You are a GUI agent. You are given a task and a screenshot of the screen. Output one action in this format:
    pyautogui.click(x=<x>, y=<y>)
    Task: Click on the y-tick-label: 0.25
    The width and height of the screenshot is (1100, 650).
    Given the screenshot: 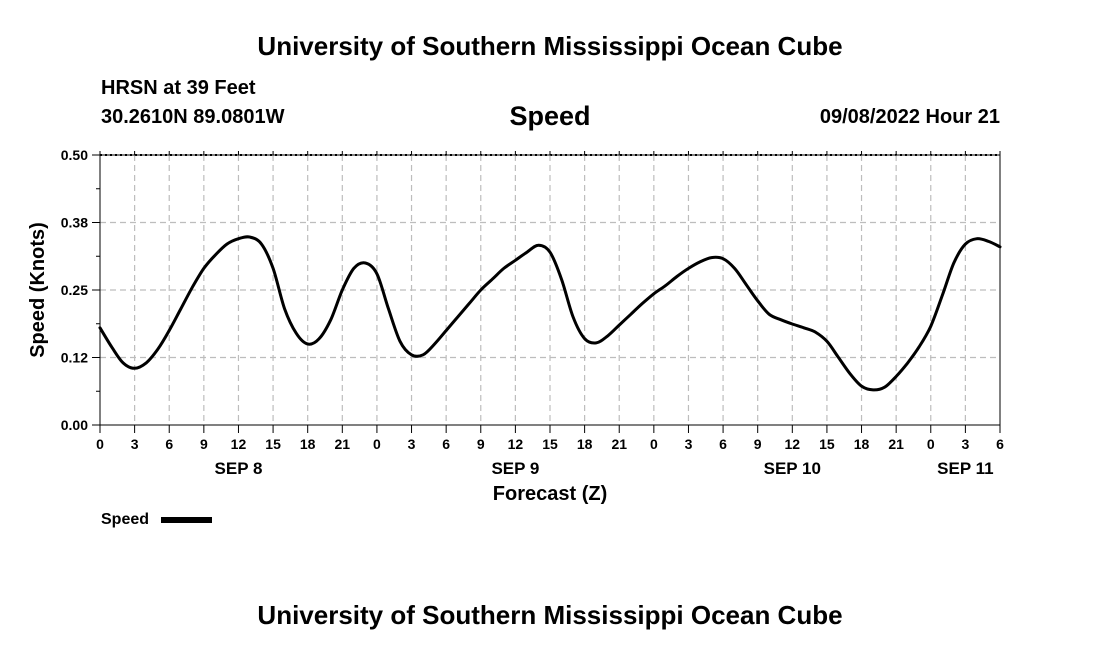 What is the action you would take?
    pyautogui.click(x=74, y=290)
    